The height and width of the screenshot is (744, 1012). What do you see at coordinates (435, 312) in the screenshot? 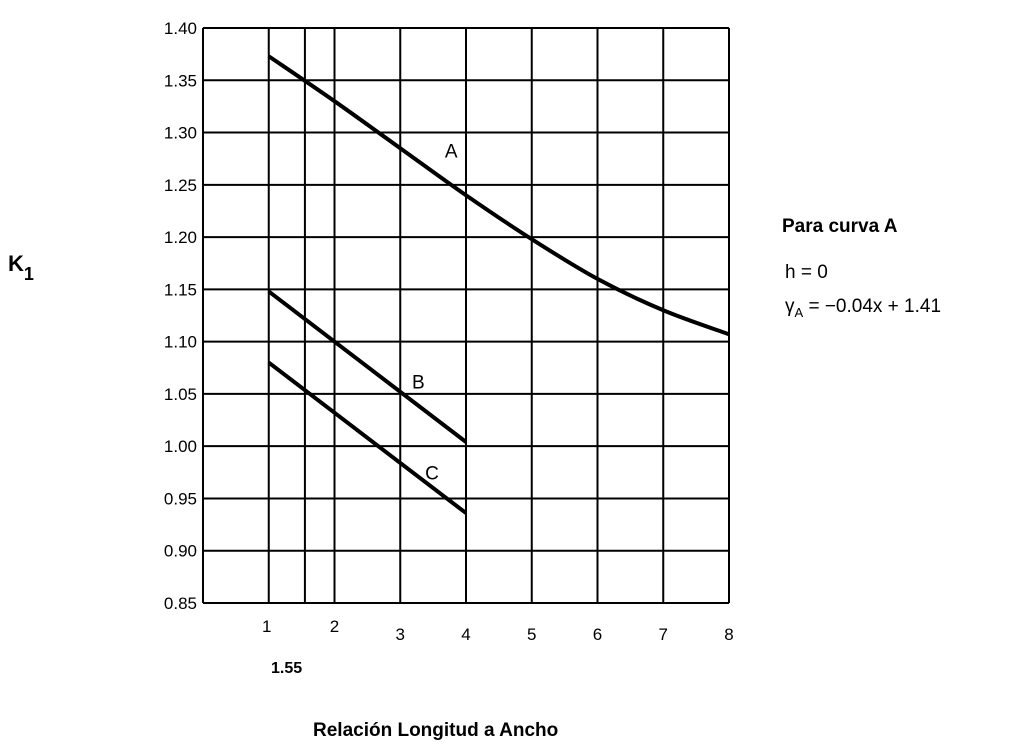
I see `curve-labels: A B C` at bounding box center [435, 312].